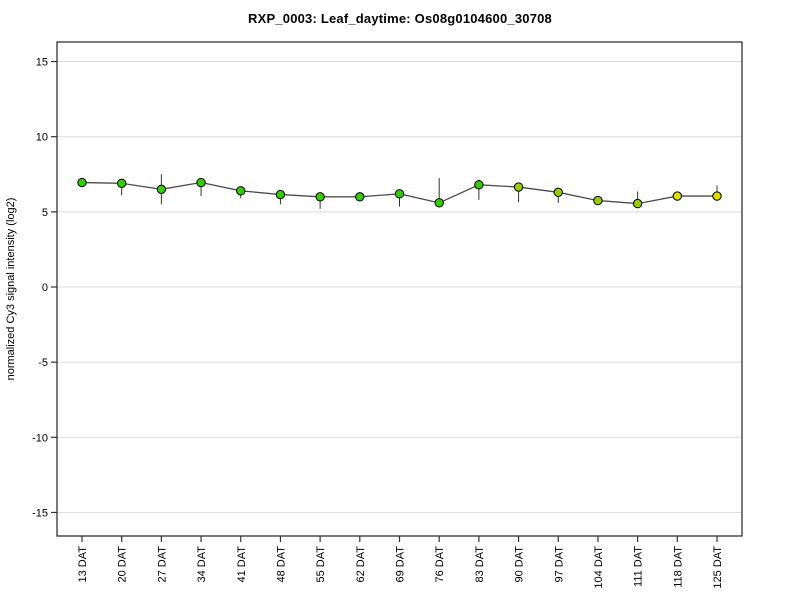  Describe the element at coordinates (40, 513) in the screenshot. I see `y-tick-label: -15` at that location.